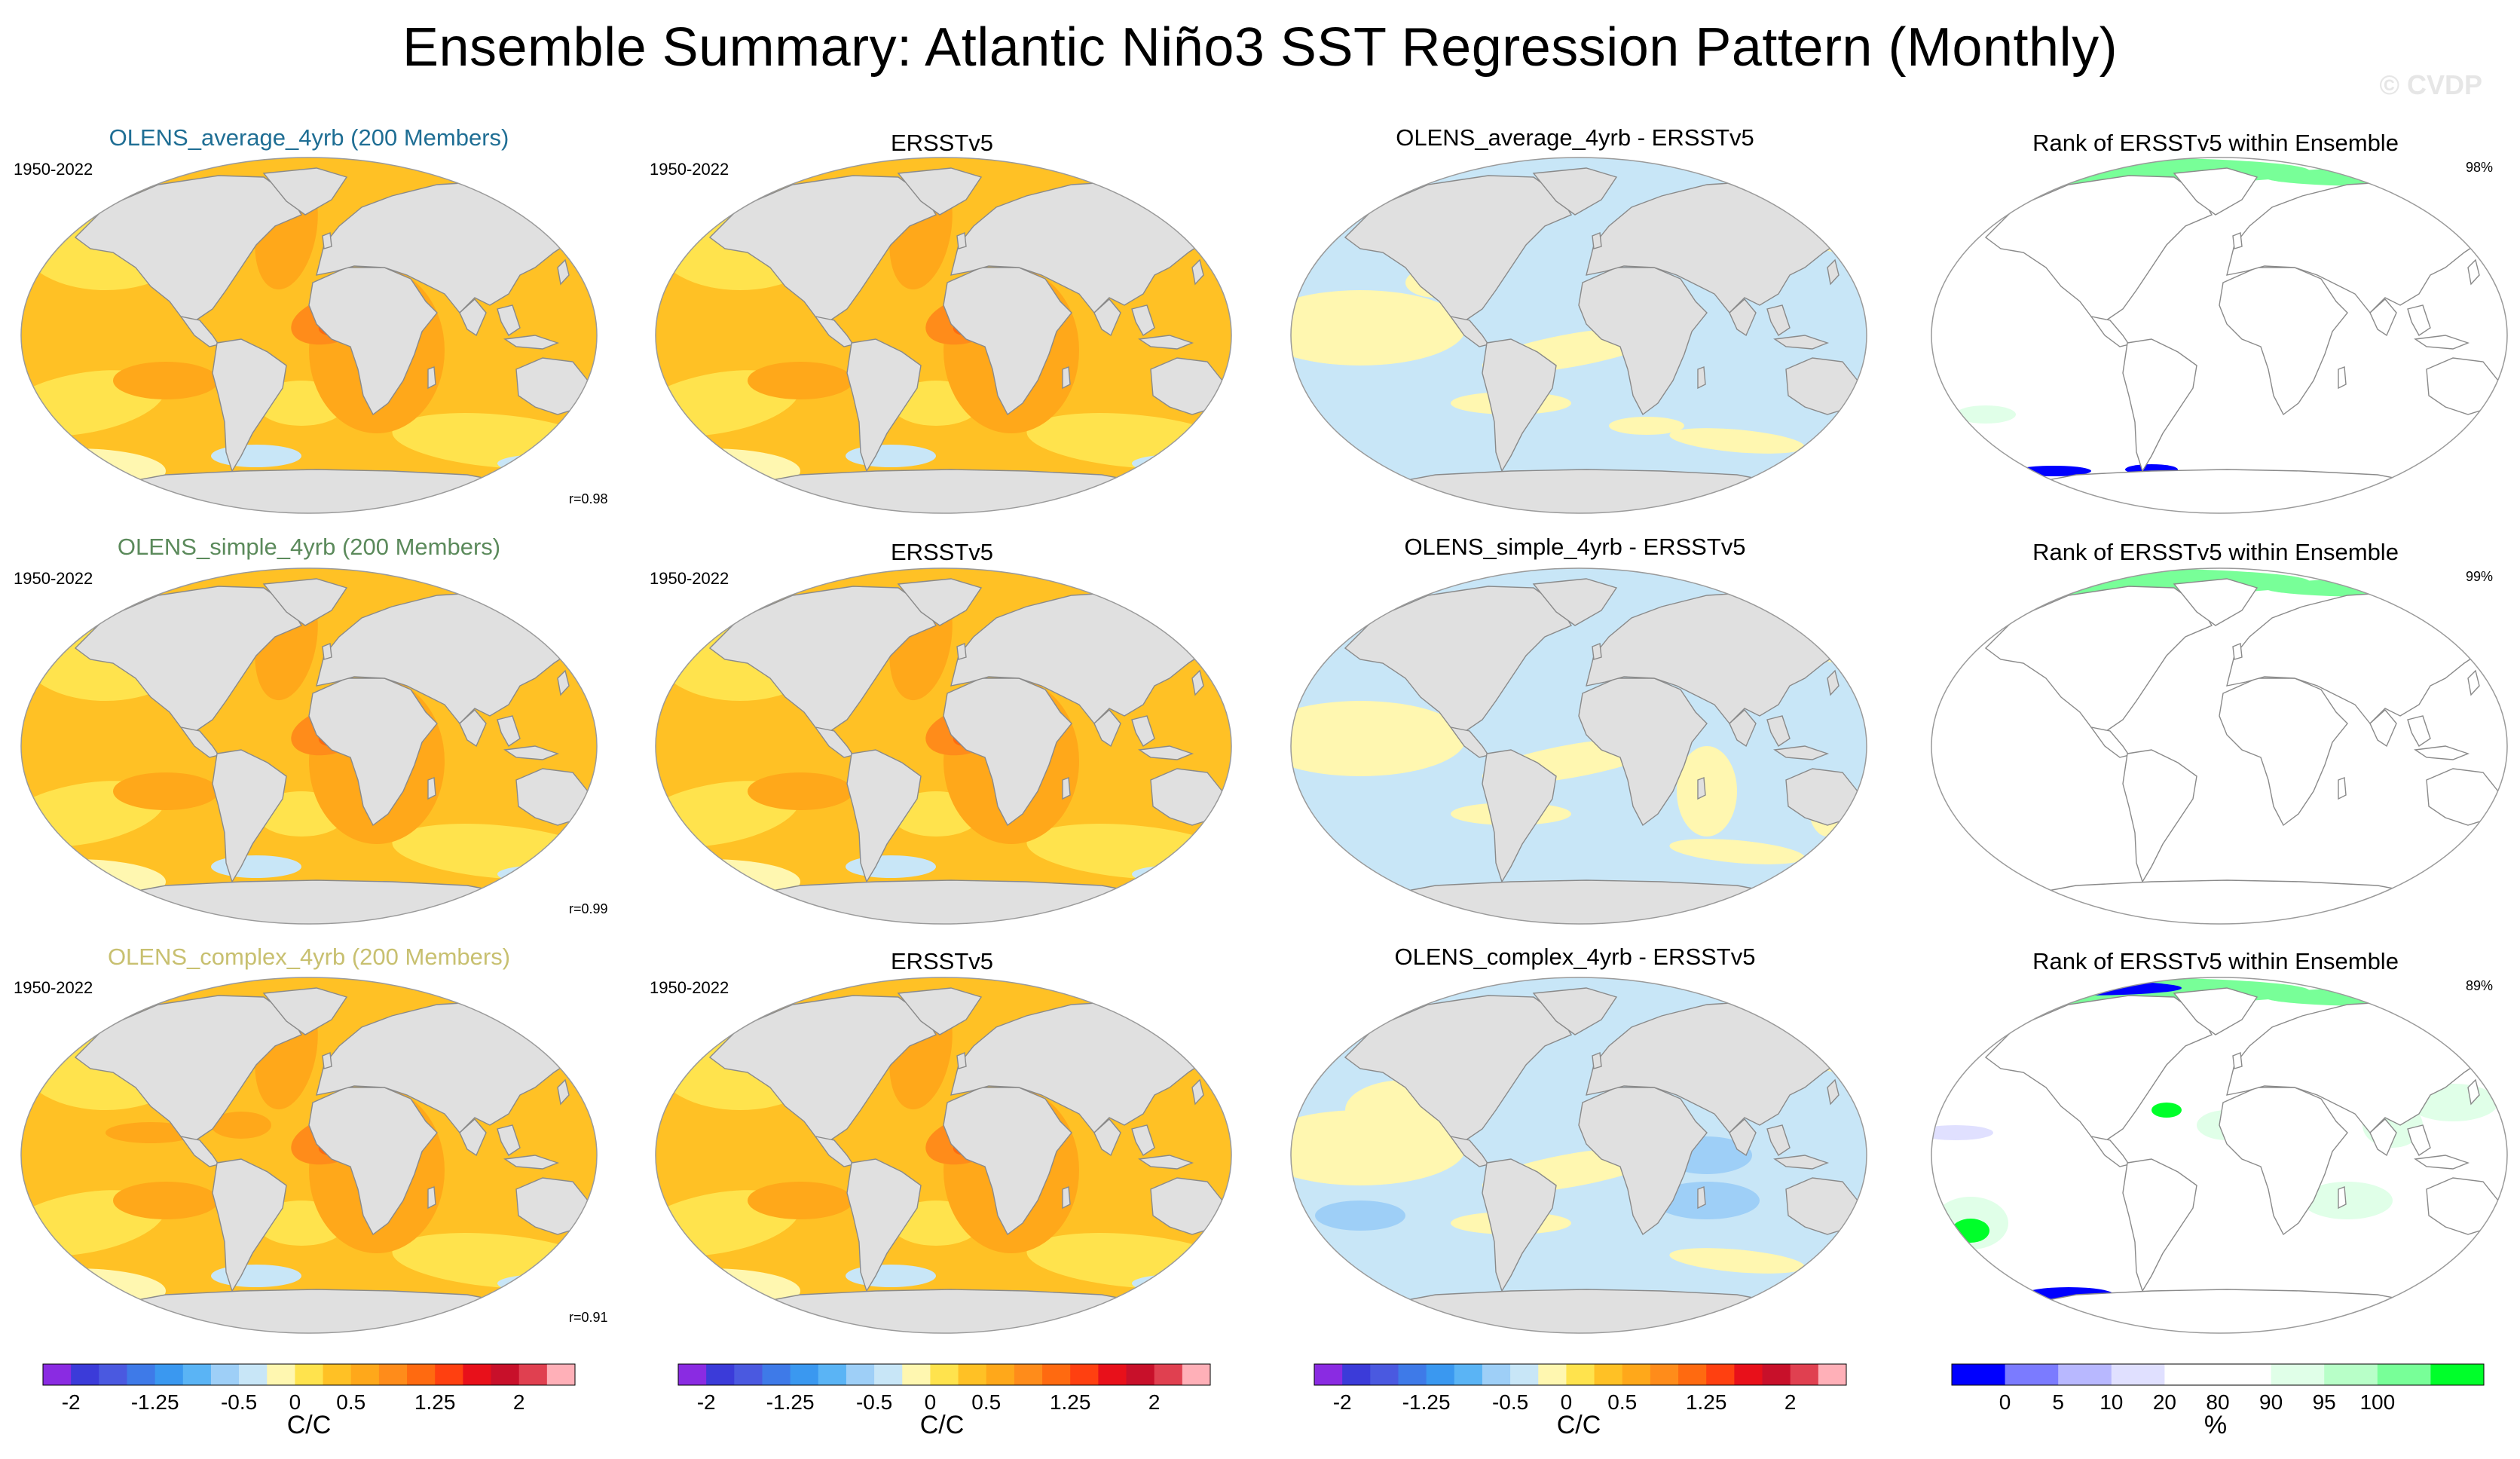 This screenshot has height=1459, width=2520. Describe the element at coordinates (1580, 1389) in the screenshot. I see `colorbar-diff: -2 -1.25 -0.5 0 0.5 1.25 2` at that location.